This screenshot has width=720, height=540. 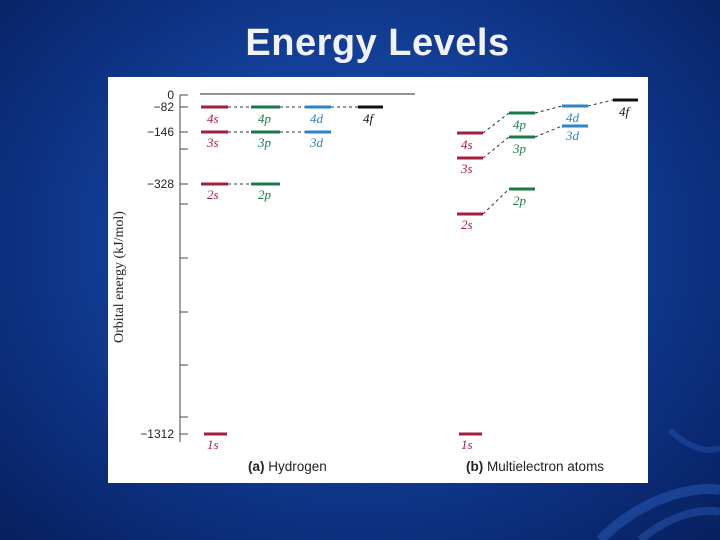 What do you see at coordinates (572, 135) in the screenshot?
I see `m-3d-label: 3d` at bounding box center [572, 135].